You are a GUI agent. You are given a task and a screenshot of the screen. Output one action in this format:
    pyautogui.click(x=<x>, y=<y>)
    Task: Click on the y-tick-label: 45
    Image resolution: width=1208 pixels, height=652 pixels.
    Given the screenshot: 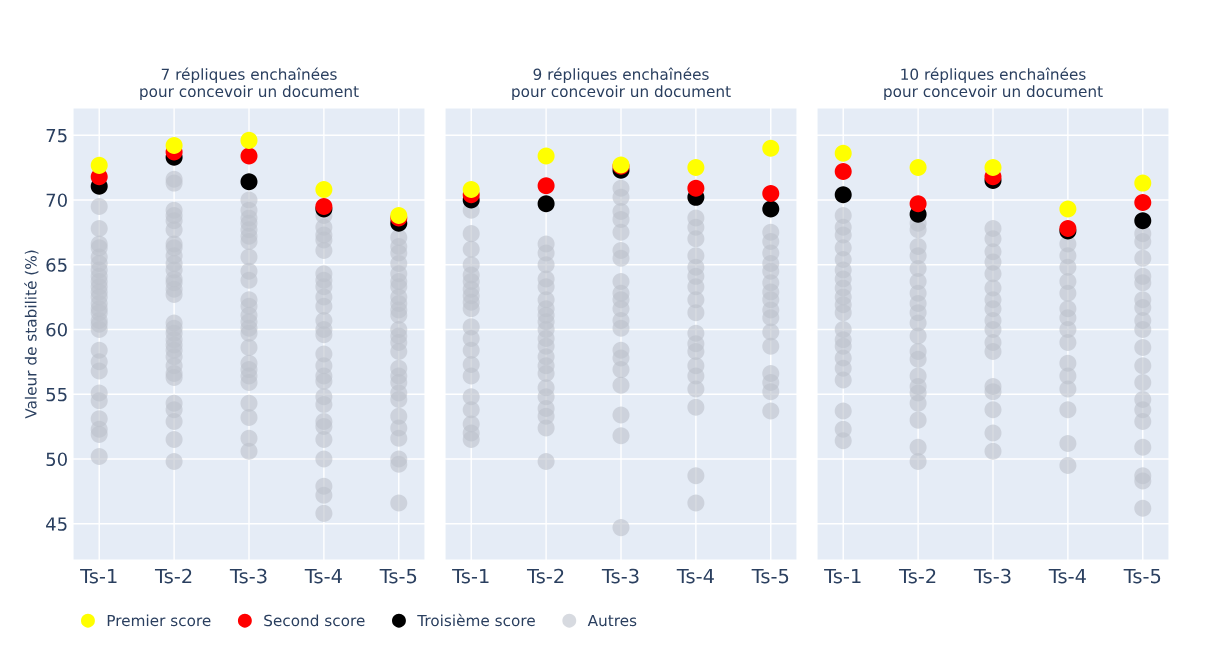 What is the action you would take?
    pyautogui.click(x=56, y=524)
    